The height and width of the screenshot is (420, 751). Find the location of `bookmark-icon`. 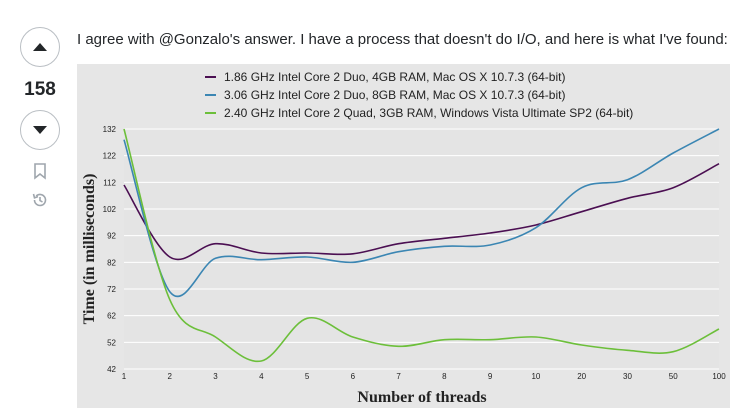

bookmark-icon is located at coordinates (40, 171).